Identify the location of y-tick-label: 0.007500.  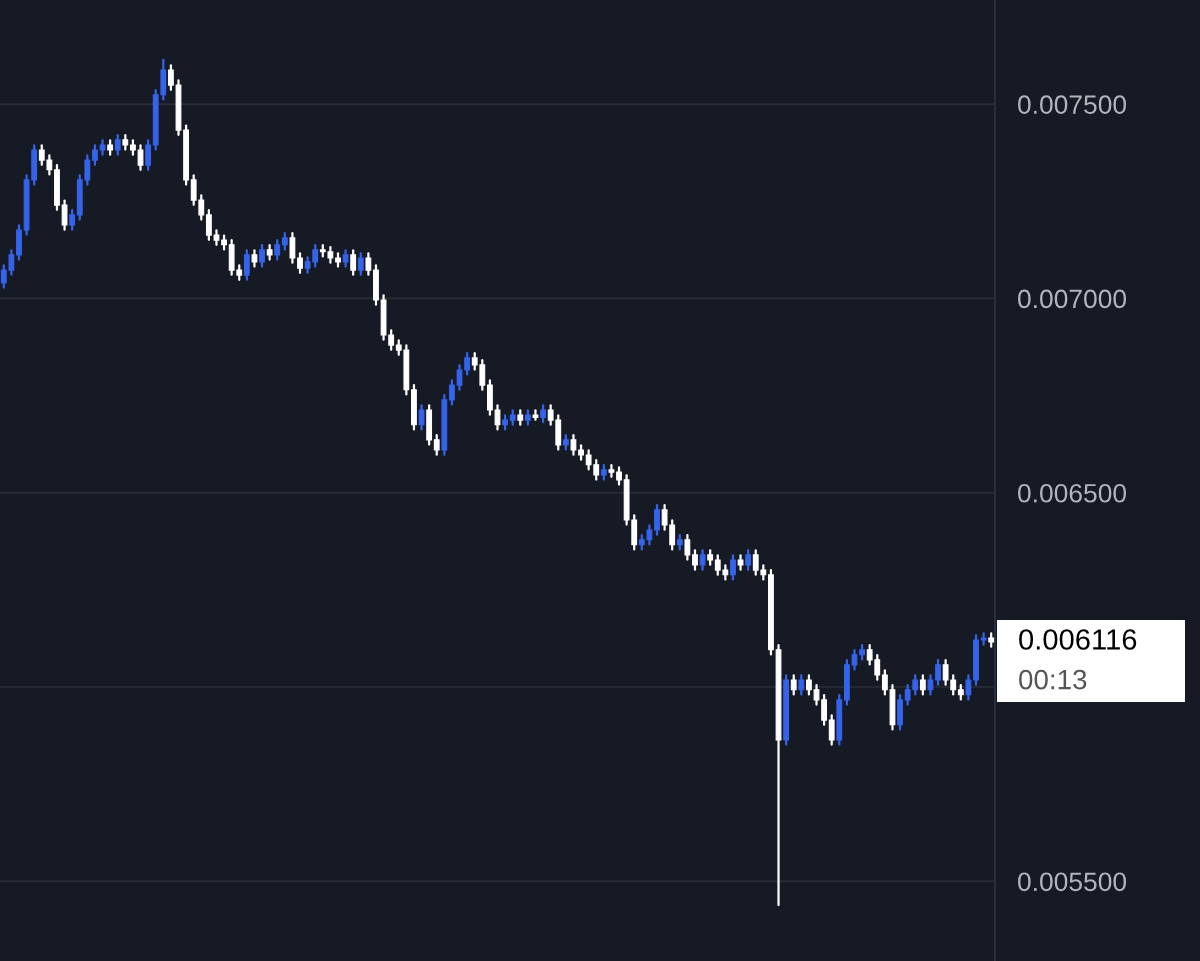
(1072, 104).